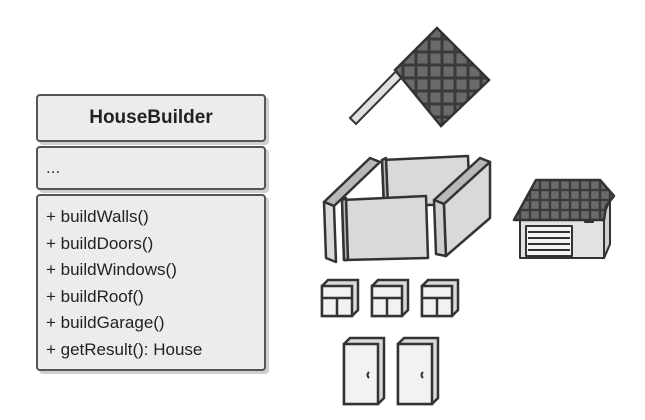 The width and height of the screenshot is (645, 420). I want to click on walls-icon, so click(407, 209).